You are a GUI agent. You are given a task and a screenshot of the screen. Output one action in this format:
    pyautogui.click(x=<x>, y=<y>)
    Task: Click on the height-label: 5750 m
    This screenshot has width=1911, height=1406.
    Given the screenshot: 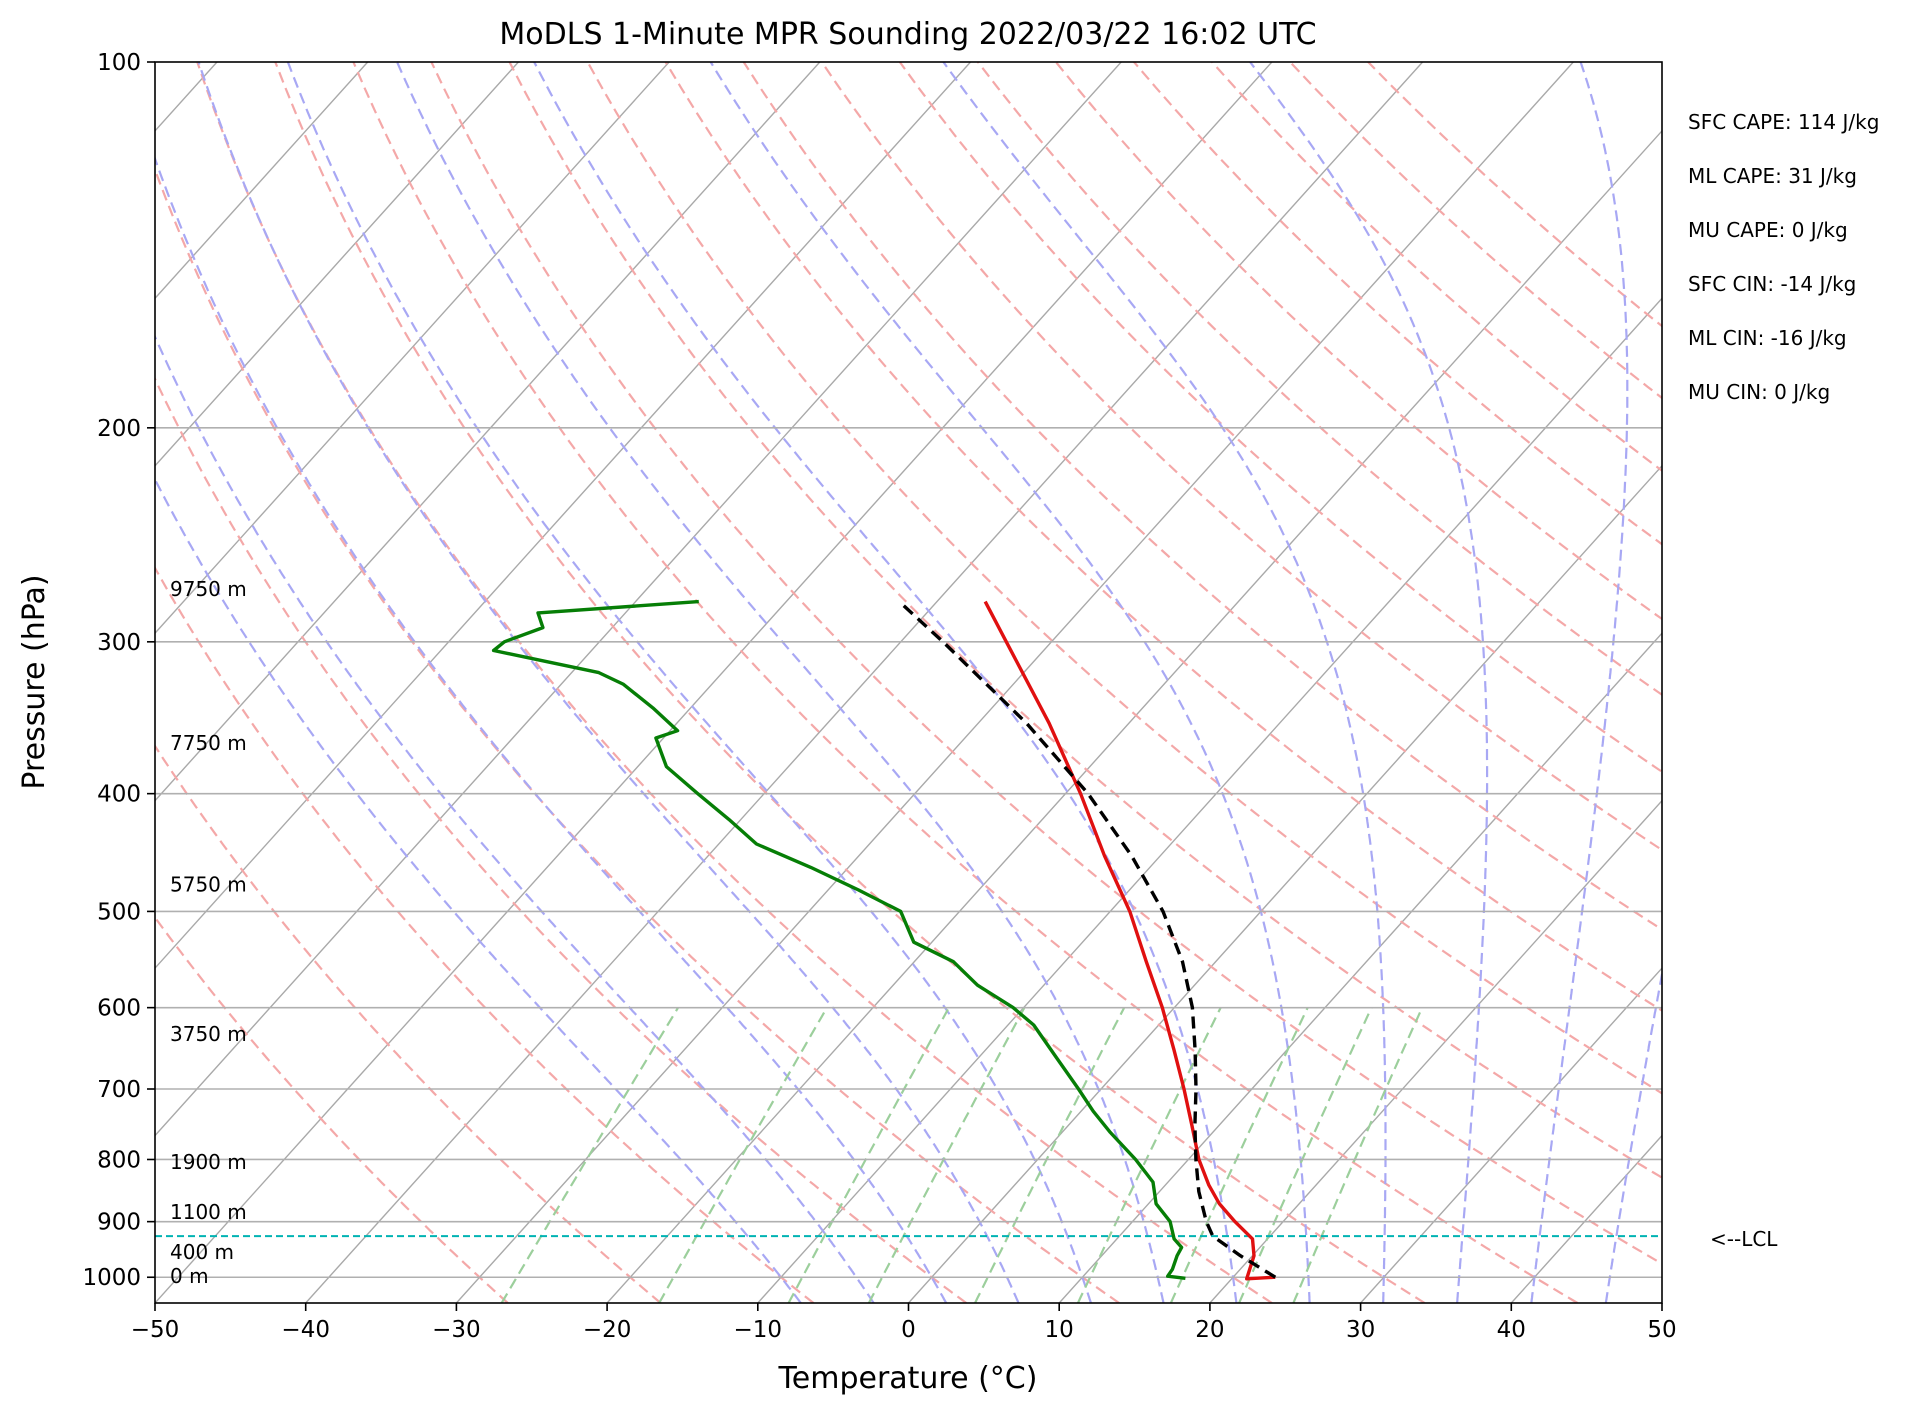 What is the action you would take?
    pyautogui.click(x=208, y=884)
    